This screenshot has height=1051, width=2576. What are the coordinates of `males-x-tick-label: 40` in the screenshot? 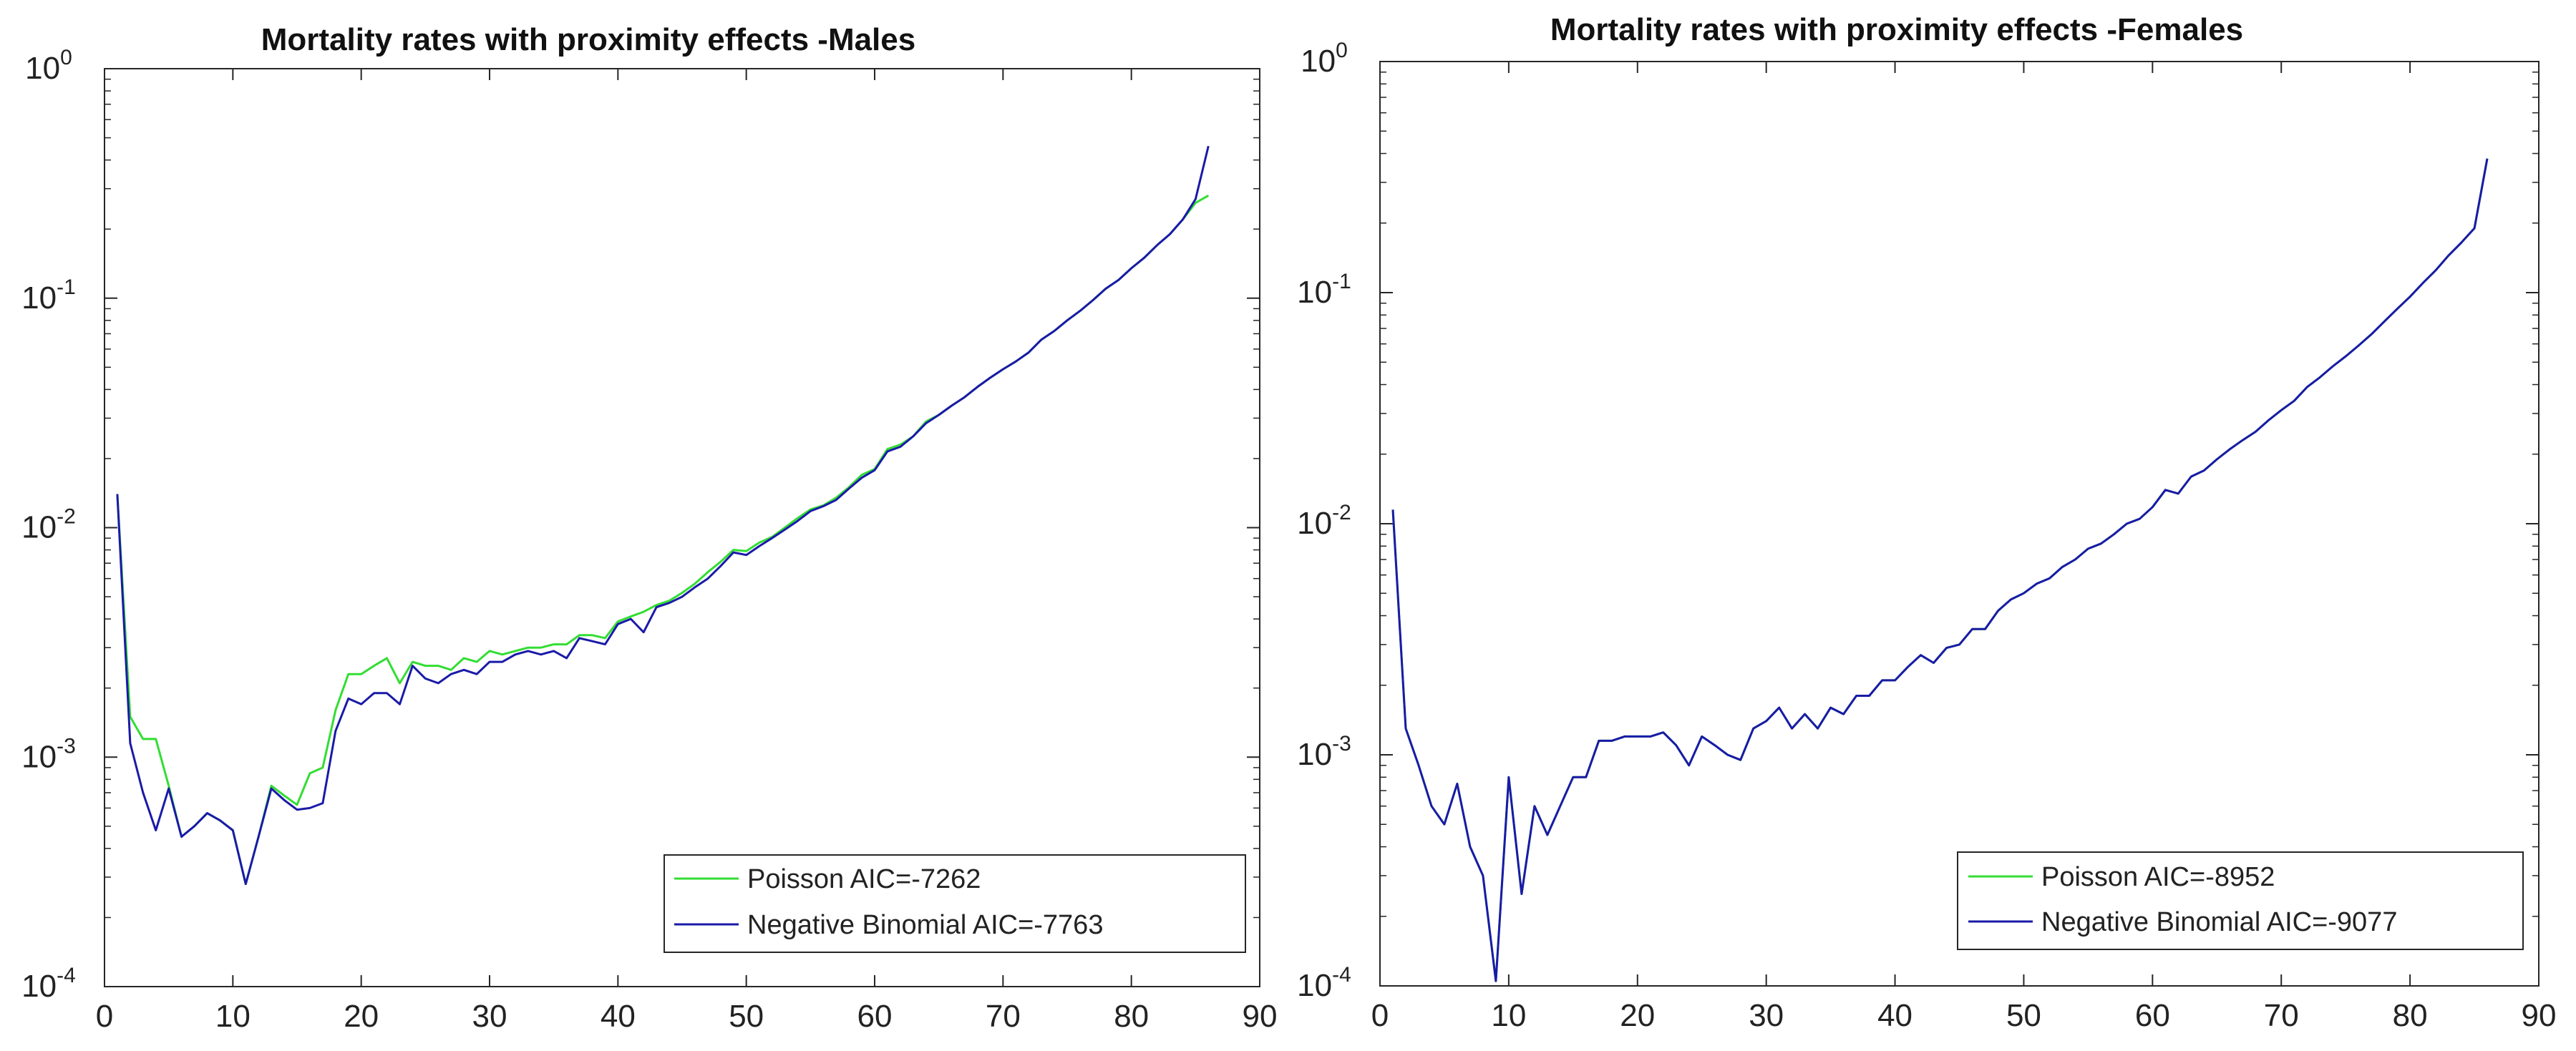 It's located at (618, 1016).